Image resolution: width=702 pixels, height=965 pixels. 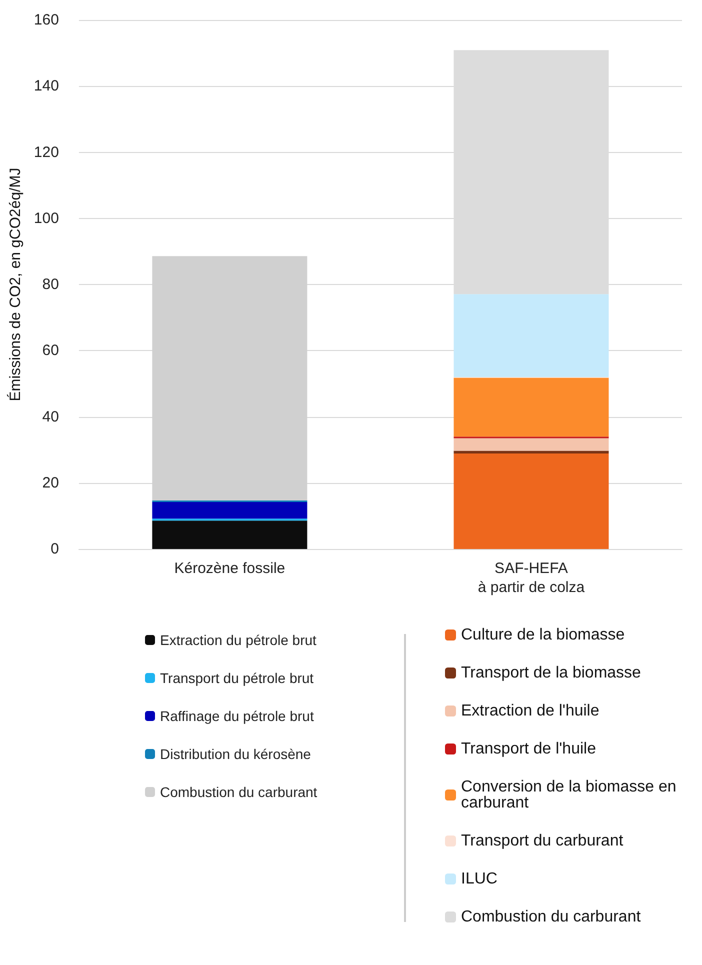 What do you see at coordinates (54, 549) in the screenshot?
I see `y-tick-label: 0` at bounding box center [54, 549].